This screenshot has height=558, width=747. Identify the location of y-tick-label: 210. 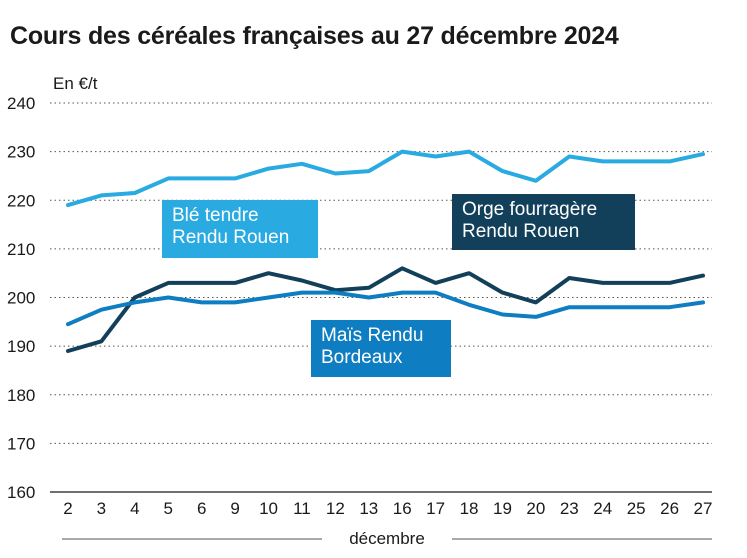
(21, 249).